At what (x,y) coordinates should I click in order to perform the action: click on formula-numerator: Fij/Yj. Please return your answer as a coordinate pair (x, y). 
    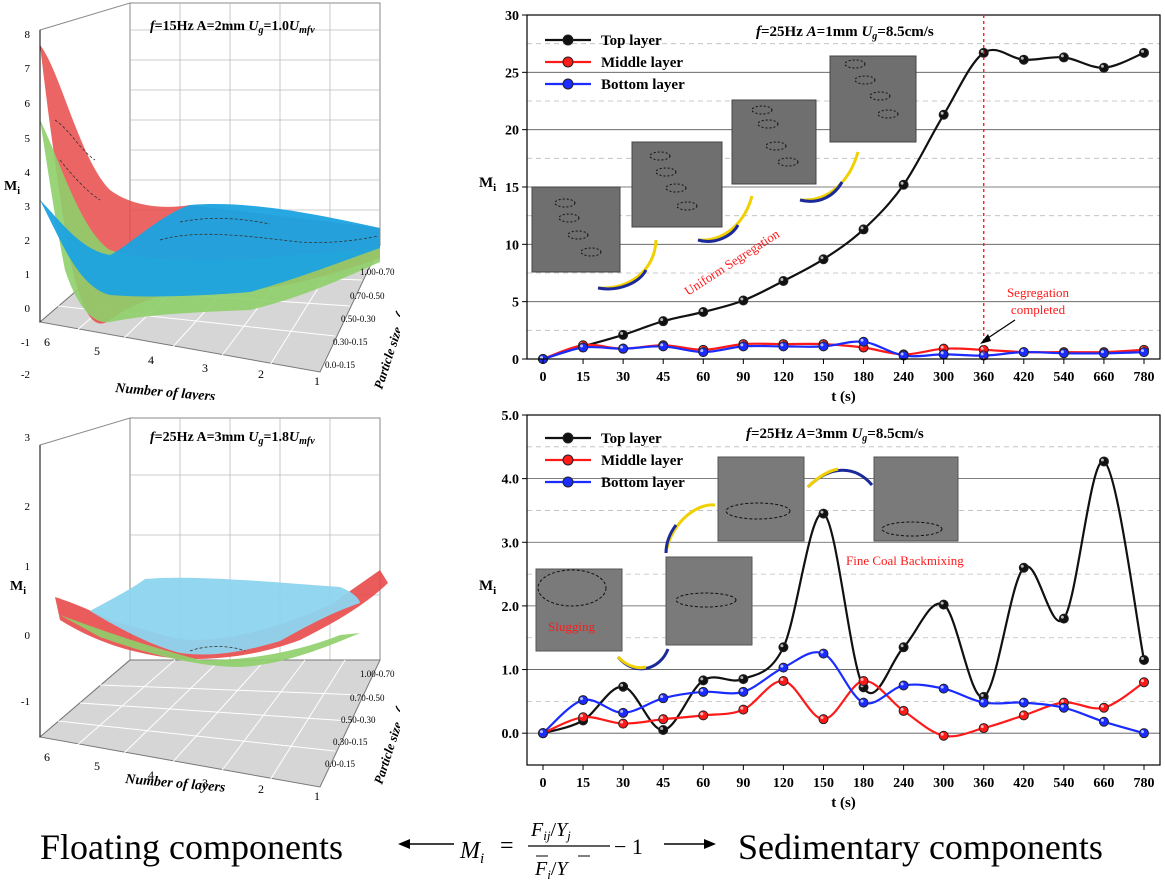
    Looking at the image, I should click on (550, 831).